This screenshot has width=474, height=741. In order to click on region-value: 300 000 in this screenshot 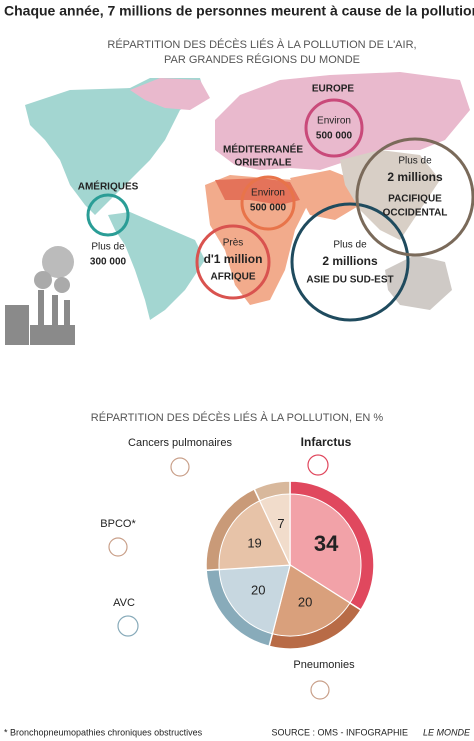, I will do `click(108, 262)`.